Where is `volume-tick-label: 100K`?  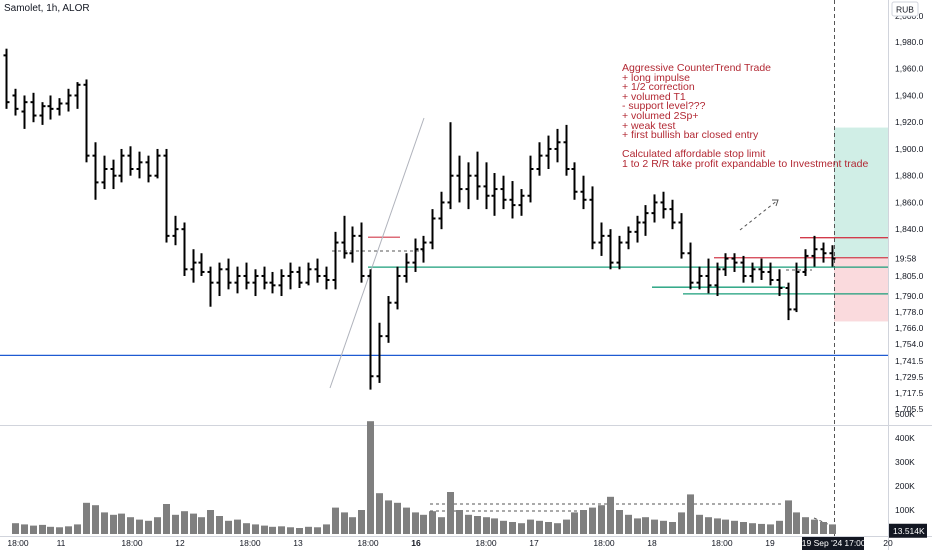
volume-tick-label: 100K is located at coordinates (905, 510).